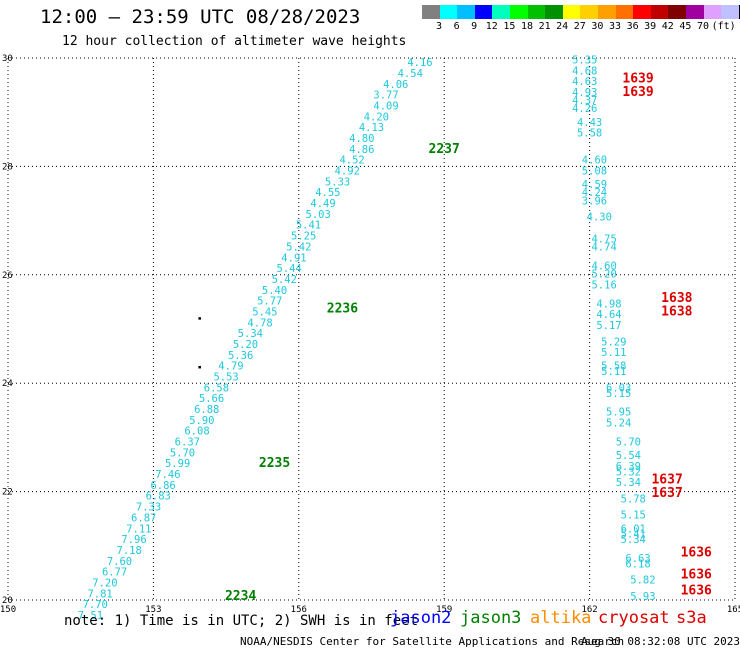  Describe the element at coordinates (342, 309) in the screenshot. I see `pass-number-label: 2236` at that location.